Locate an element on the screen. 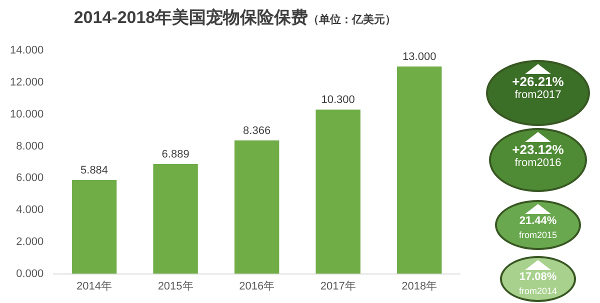 This screenshot has height=303, width=600. y-tick-label: 6.000 is located at coordinates (30, 178).